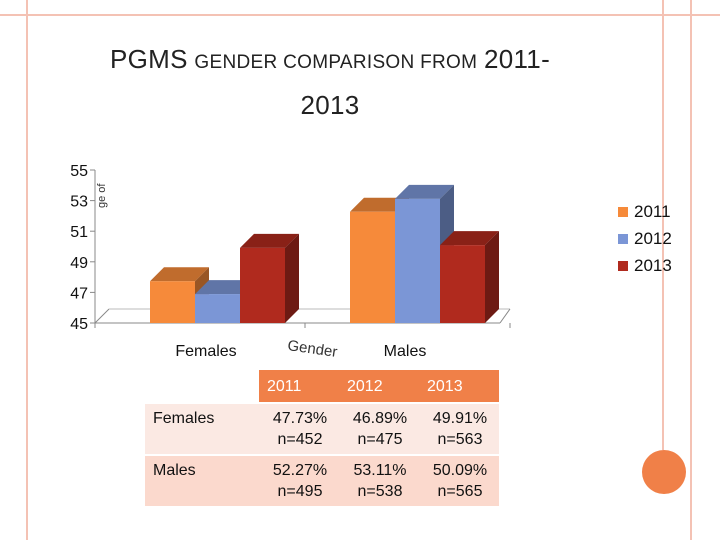 Image resolution: width=720 pixels, height=540 pixels. What do you see at coordinates (405, 351) in the screenshot?
I see `x-category-label: Males` at bounding box center [405, 351].